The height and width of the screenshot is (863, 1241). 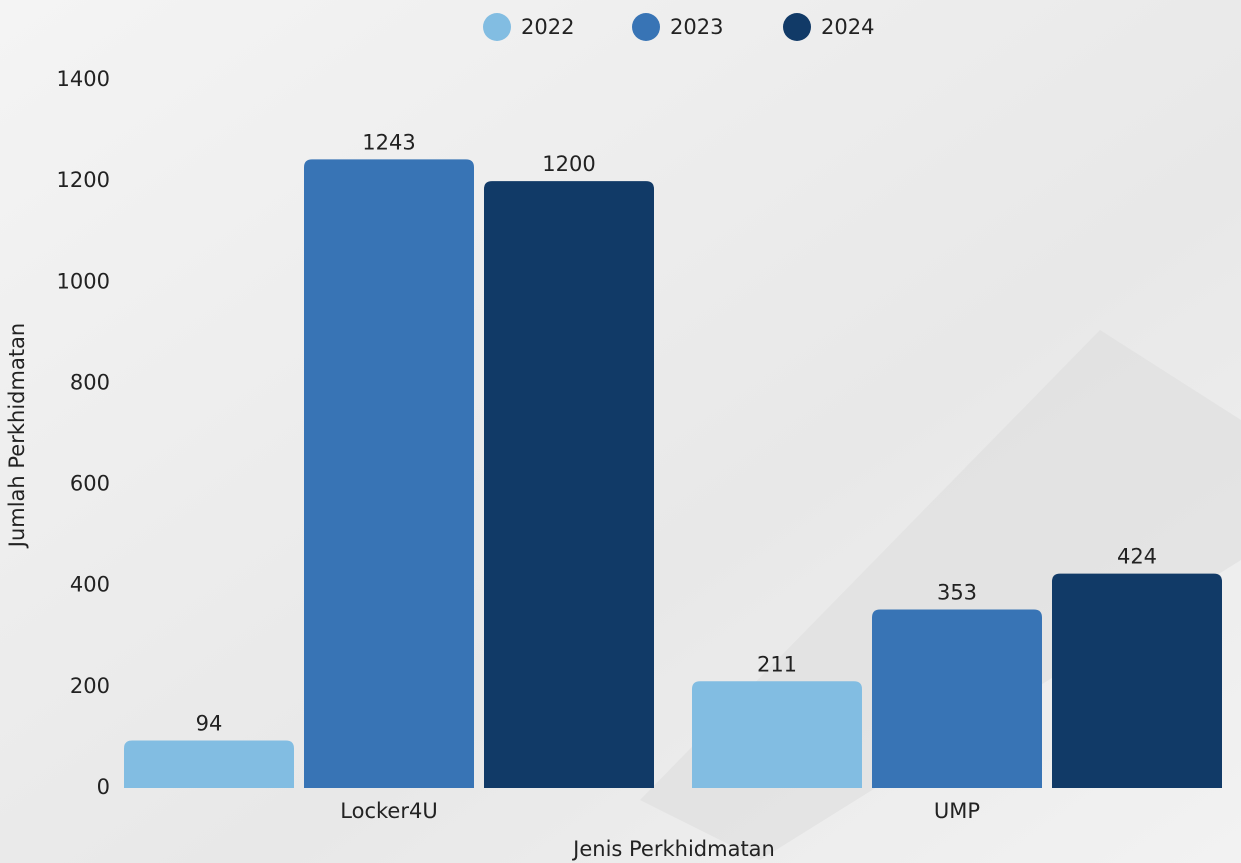 I want to click on y-tick-label: 800, so click(x=90, y=382).